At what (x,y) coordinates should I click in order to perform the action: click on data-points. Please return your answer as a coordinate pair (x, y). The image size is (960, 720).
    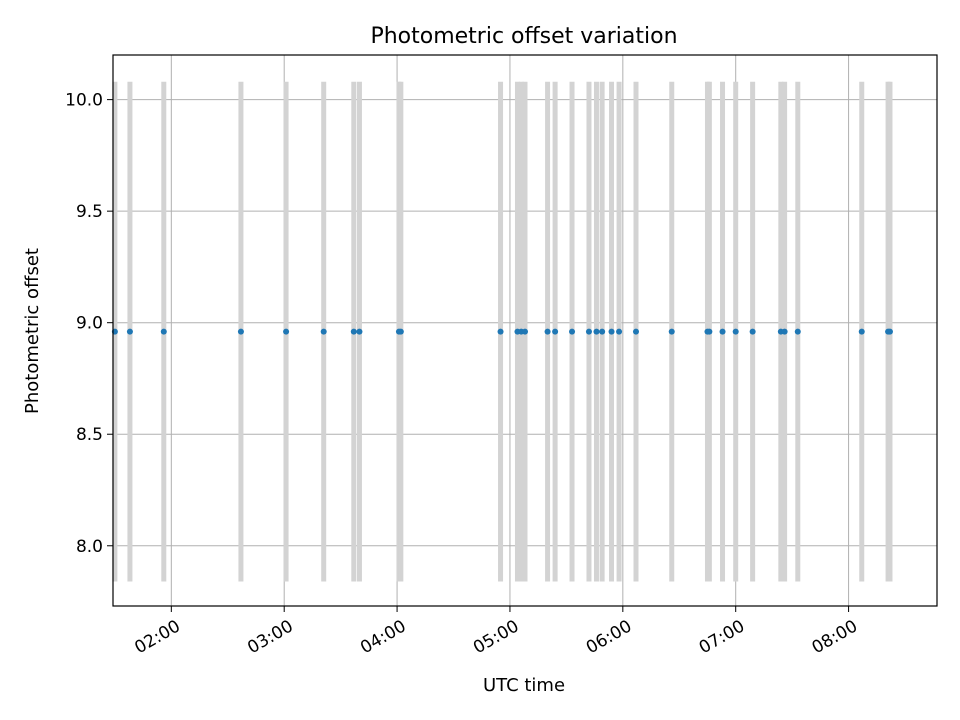
    Looking at the image, I should click on (502, 331).